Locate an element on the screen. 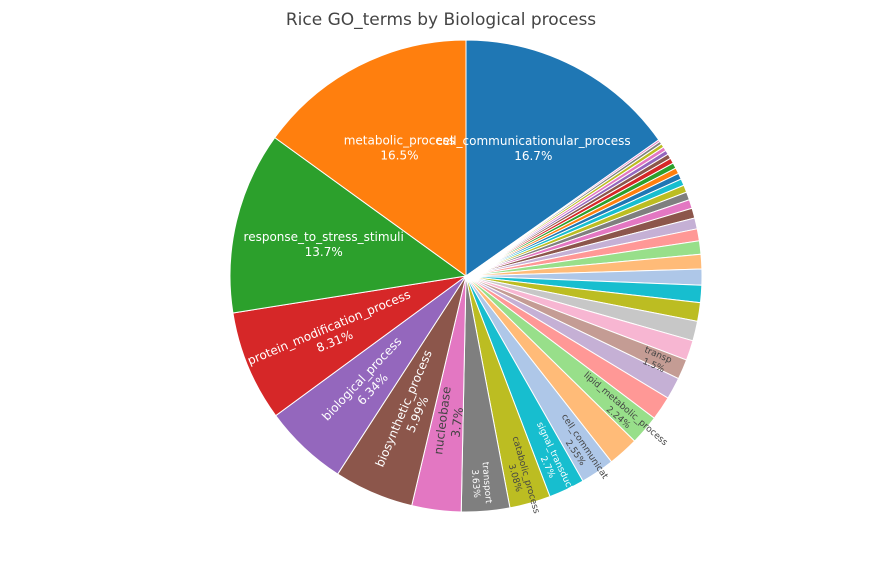 The width and height of the screenshot is (882, 566). slice-label-percent: 16.7% is located at coordinates (533, 156).